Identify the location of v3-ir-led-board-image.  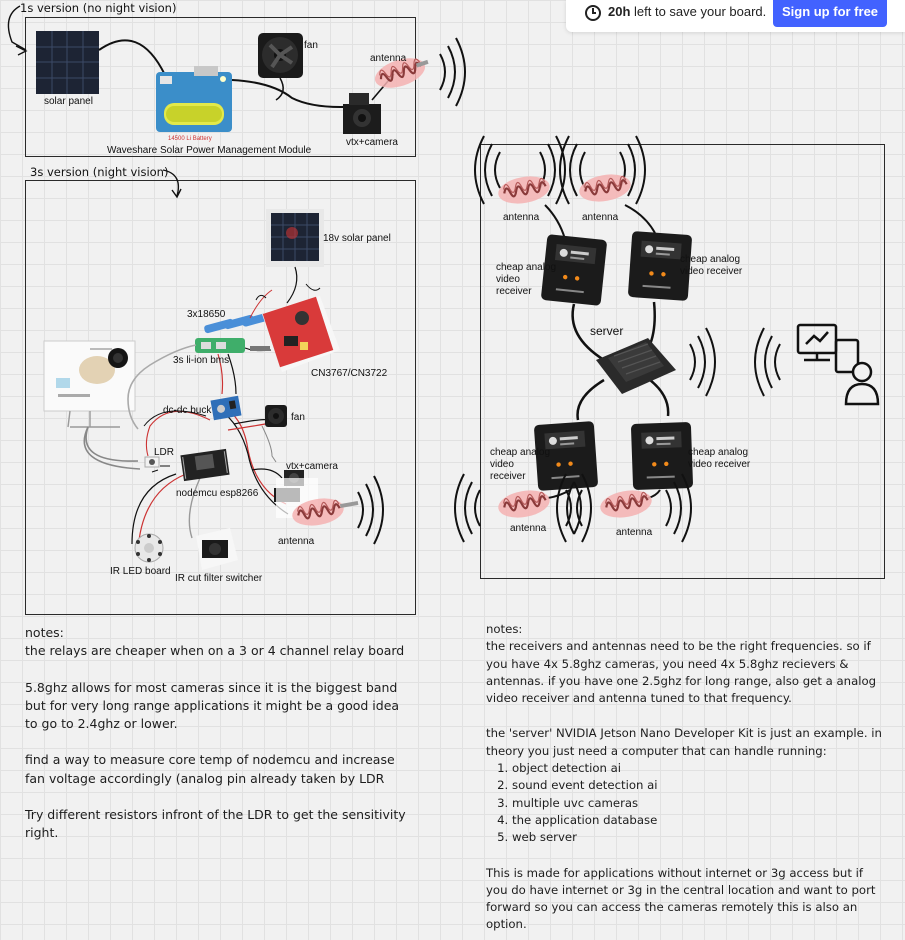
(149, 548).